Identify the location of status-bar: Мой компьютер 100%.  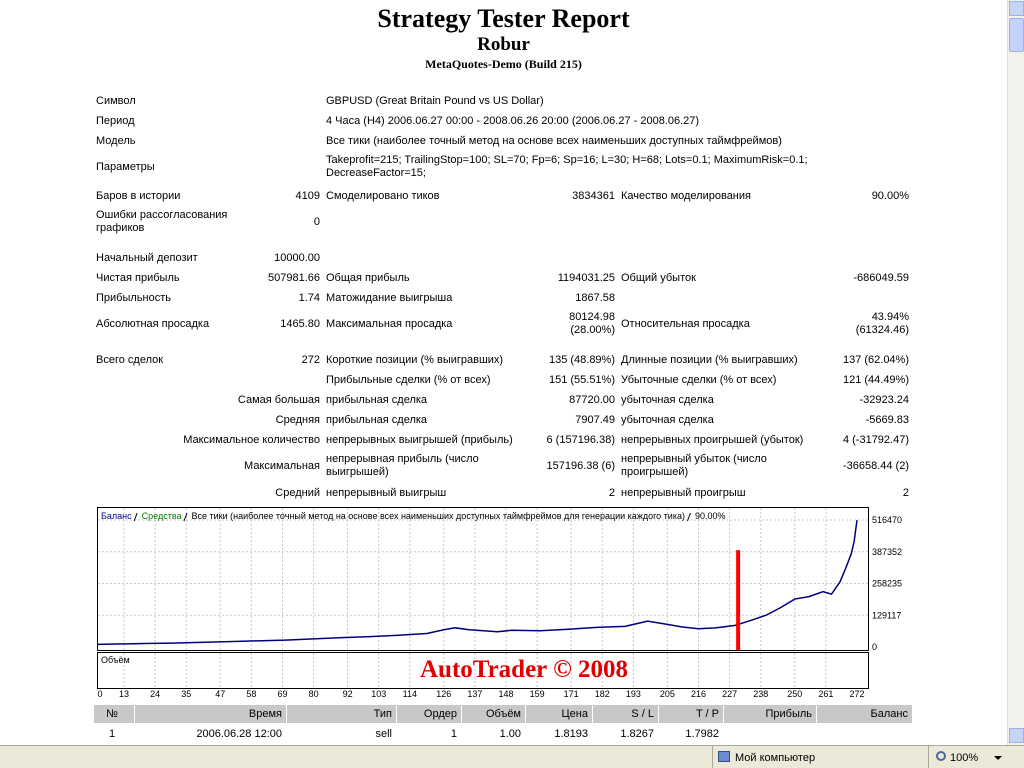
(512, 756).